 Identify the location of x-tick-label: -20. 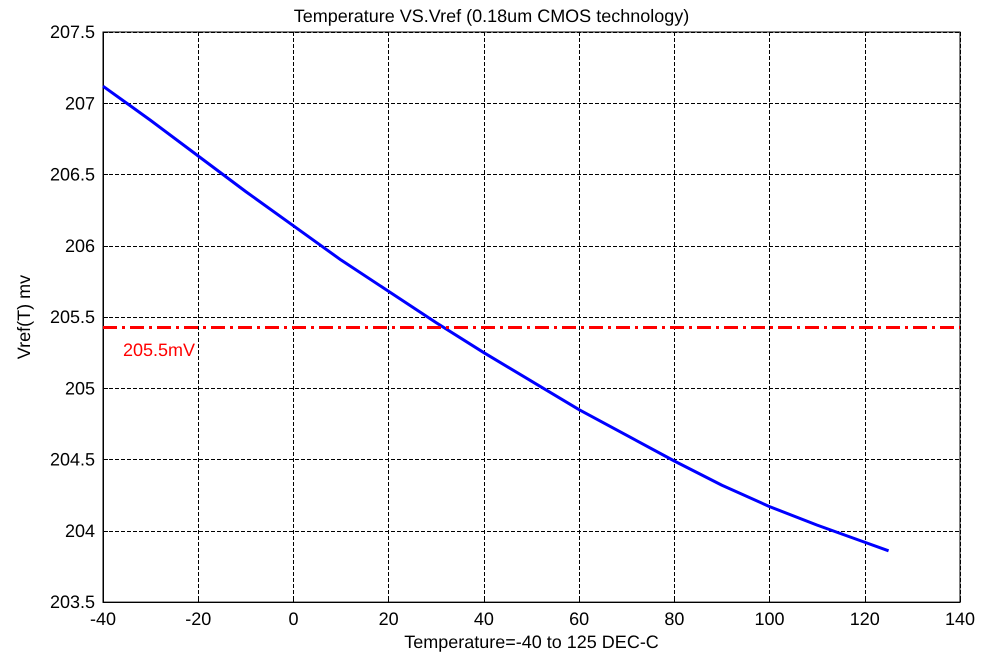
(198, 619).